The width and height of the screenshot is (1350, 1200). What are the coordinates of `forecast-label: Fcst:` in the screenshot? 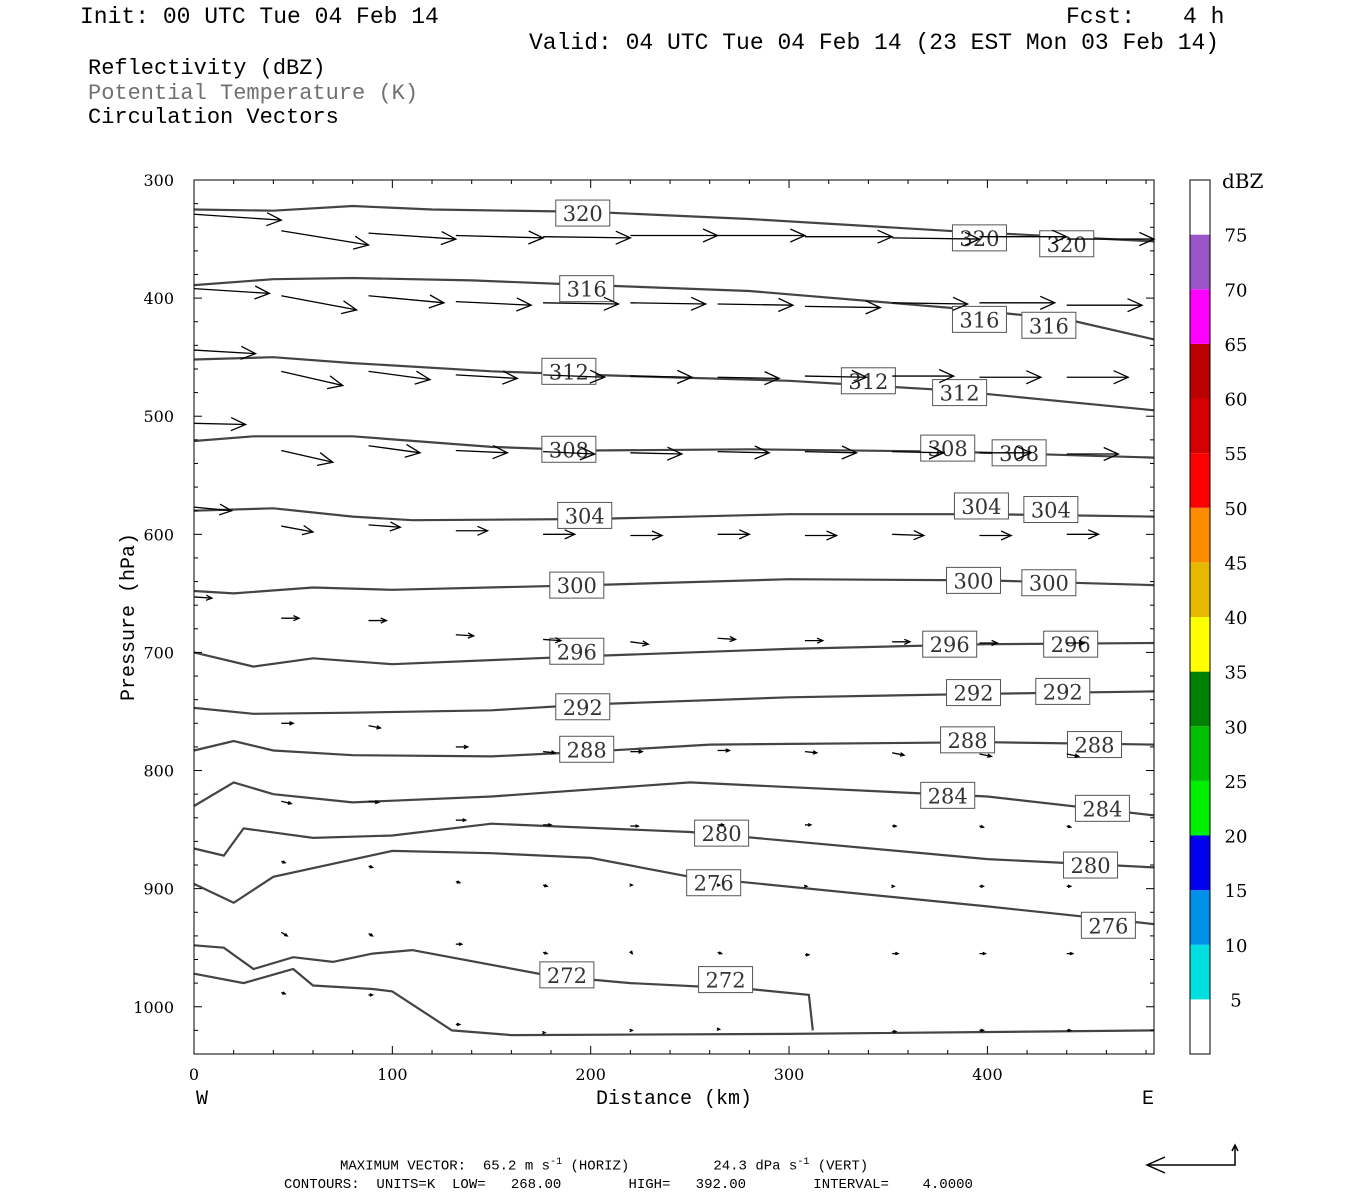 It's located at (1101, 17).